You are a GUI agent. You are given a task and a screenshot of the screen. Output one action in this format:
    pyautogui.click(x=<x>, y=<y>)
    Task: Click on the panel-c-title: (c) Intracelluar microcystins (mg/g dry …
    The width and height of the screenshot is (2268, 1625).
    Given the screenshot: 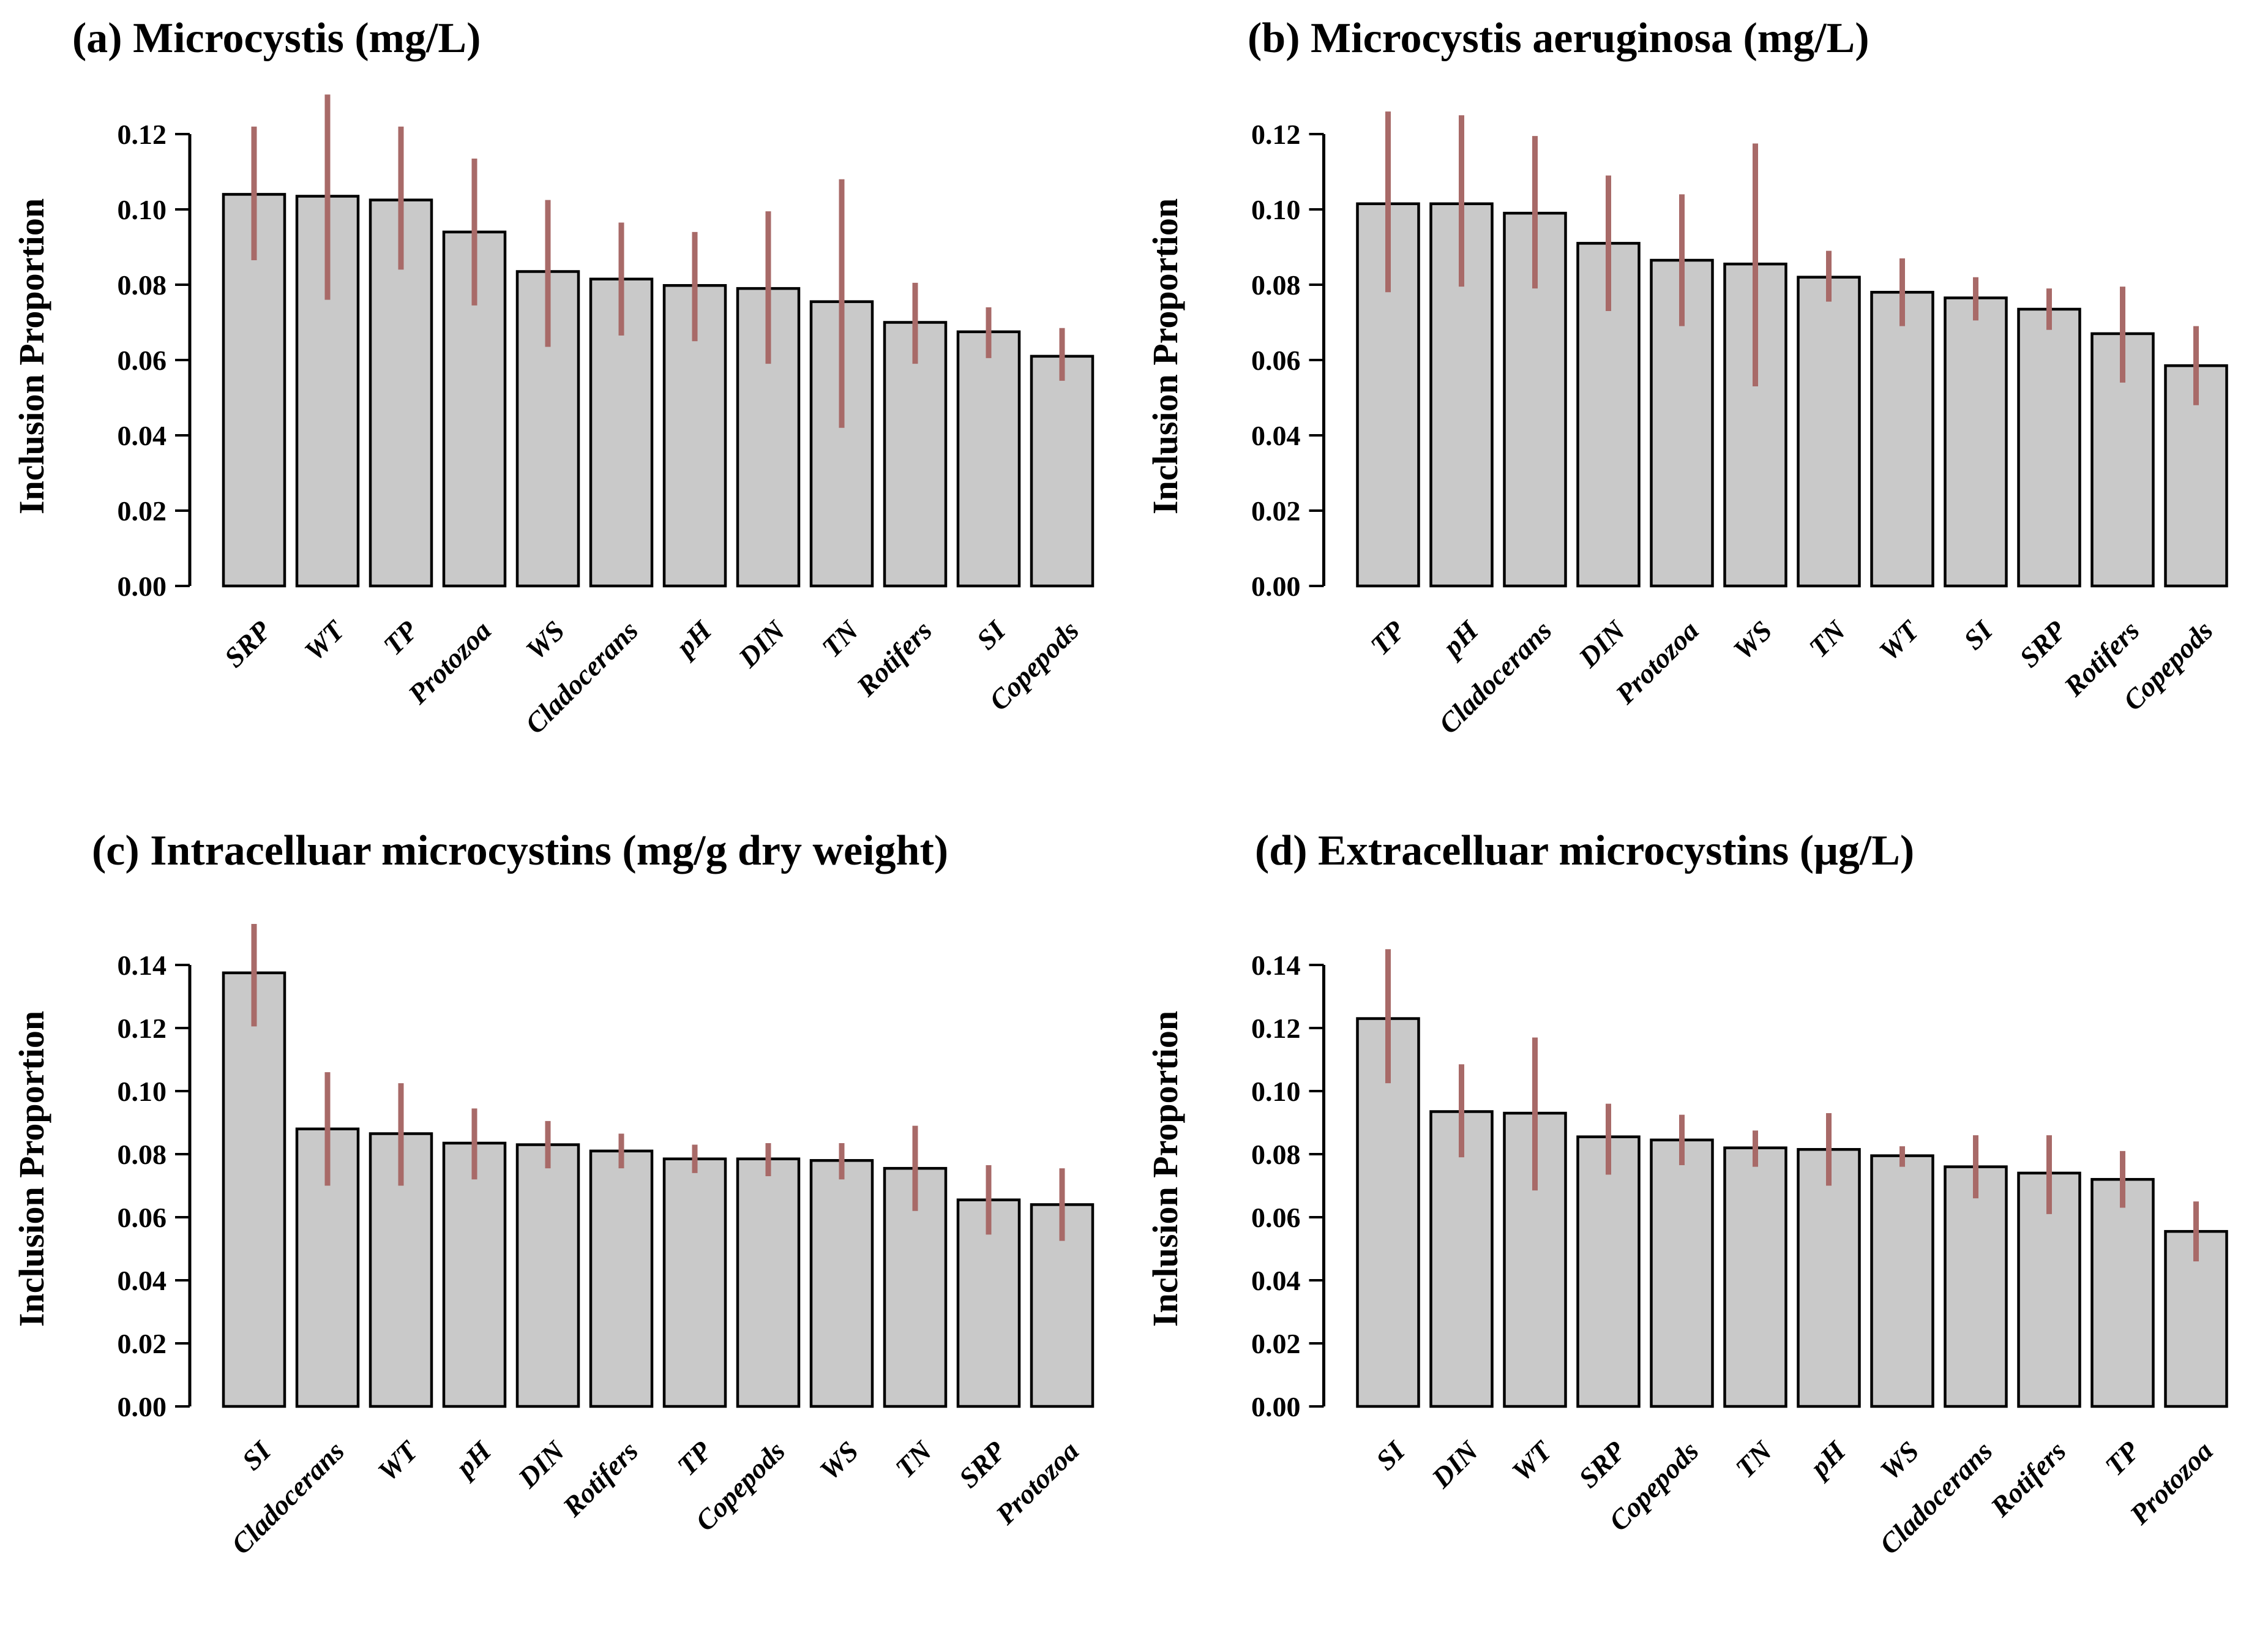 What is the action you would take?
    pyautogui.click(x=520, y=850)
    